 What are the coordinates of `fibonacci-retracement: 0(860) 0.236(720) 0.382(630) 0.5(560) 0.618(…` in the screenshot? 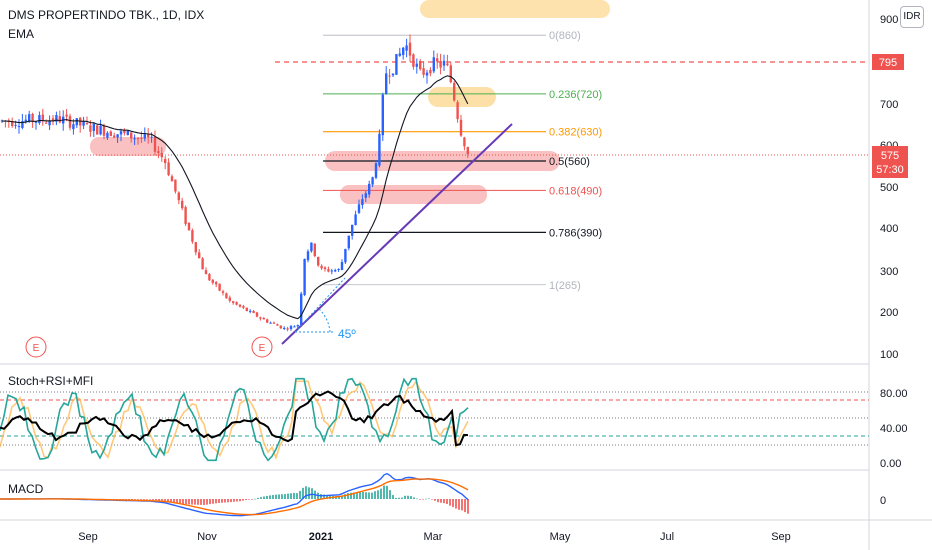 It's located at (462, 161).